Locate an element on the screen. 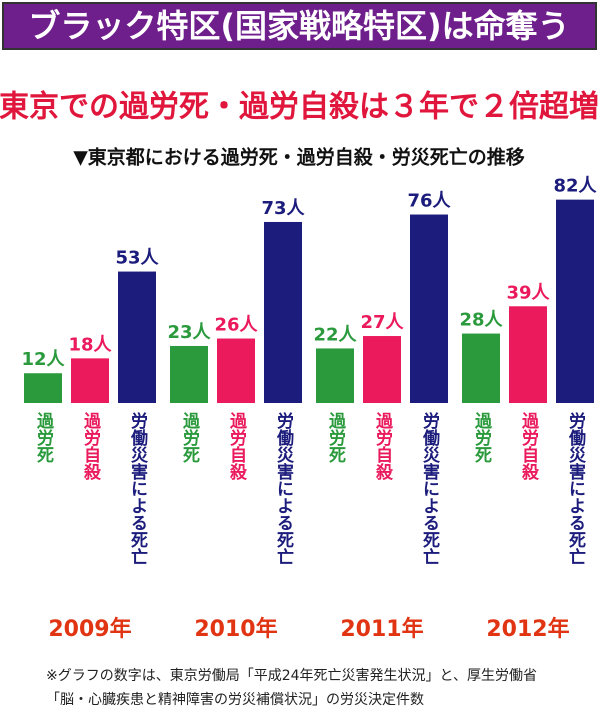 The height and width of the screenshot is (716, 599). chart-subtitle: 東京での過労死・過労自殺は３年で２倍超増 is located at coordinates (299, 107).